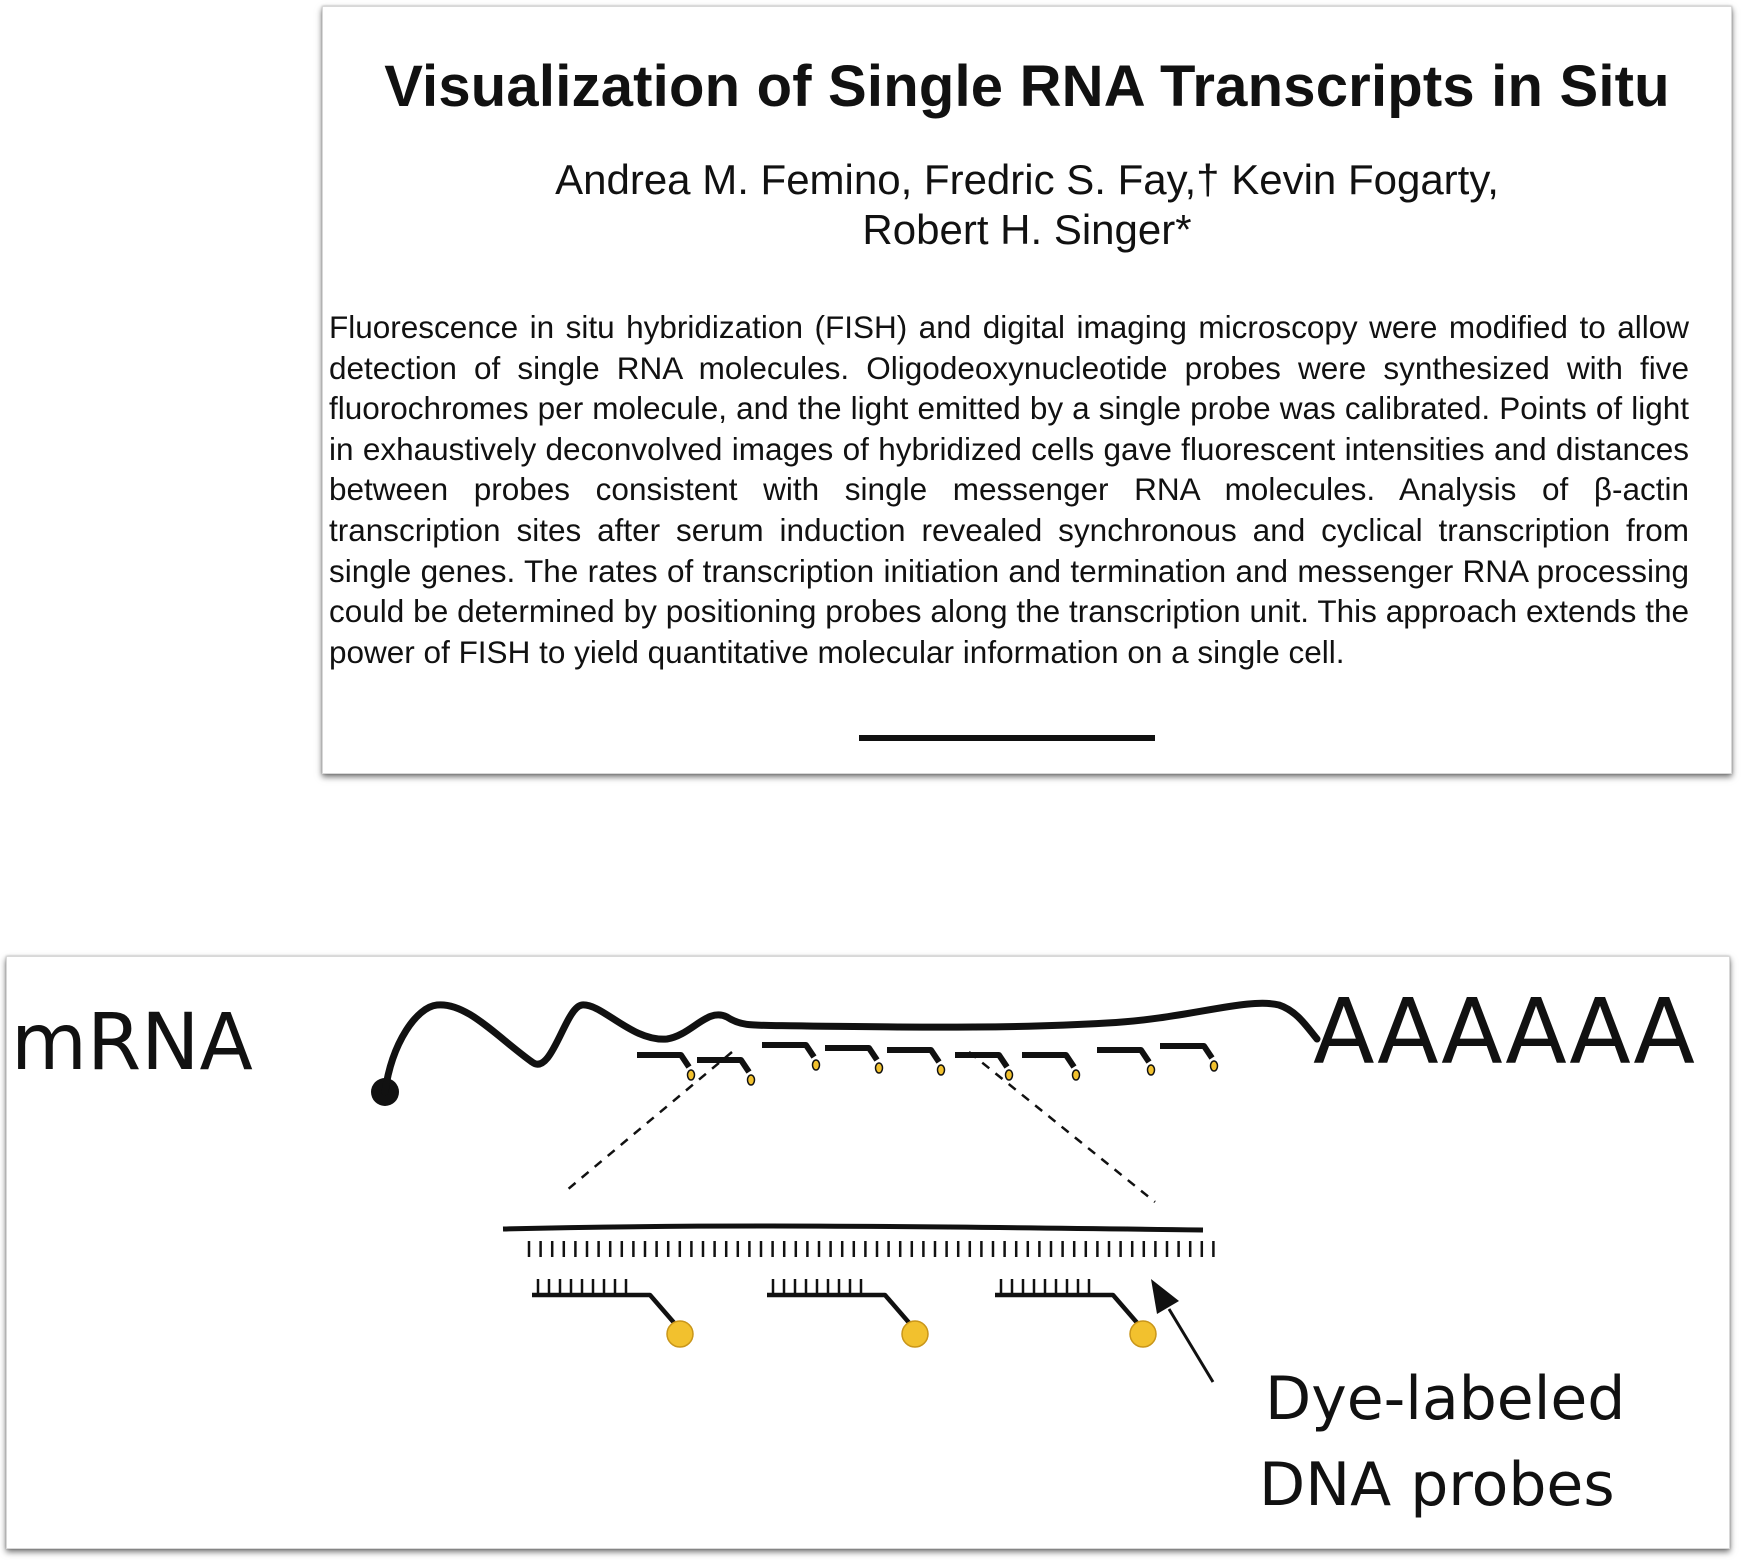  Describe the element at coordinates (1165, 1296) in the screenshot. I see `pointer-arrow-head` at that location.